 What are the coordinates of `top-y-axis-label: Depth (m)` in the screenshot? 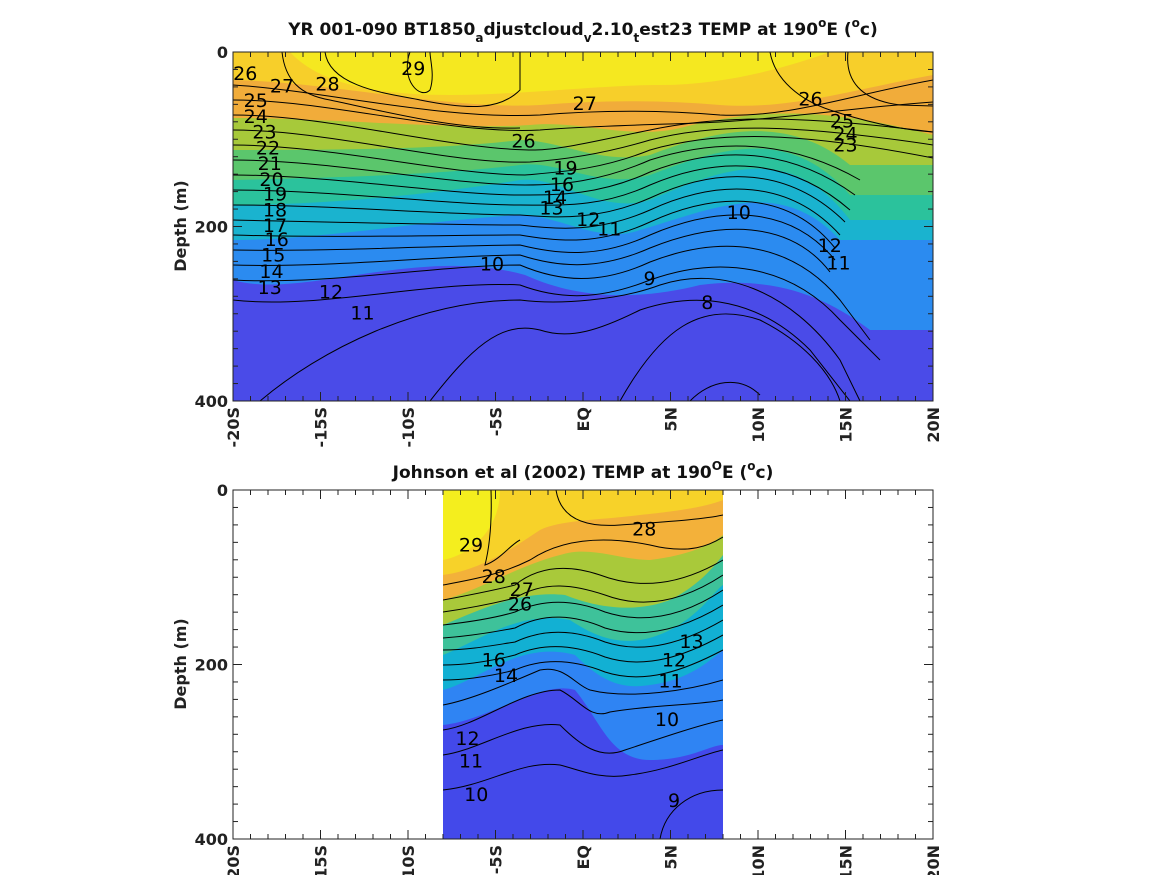 It's located at (180, 226).